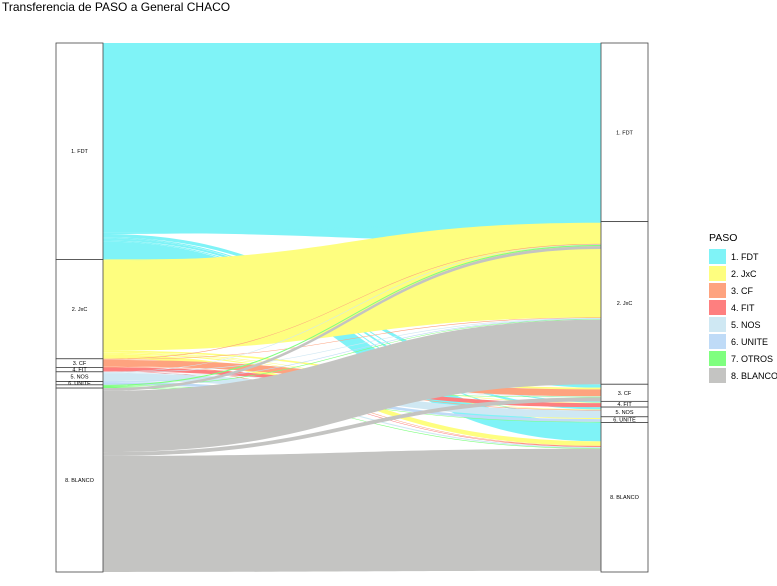 The height and width of the screenshot is (586, 777). I want to click on flow-7-otros-to-2-jxc, so click(352, 353).